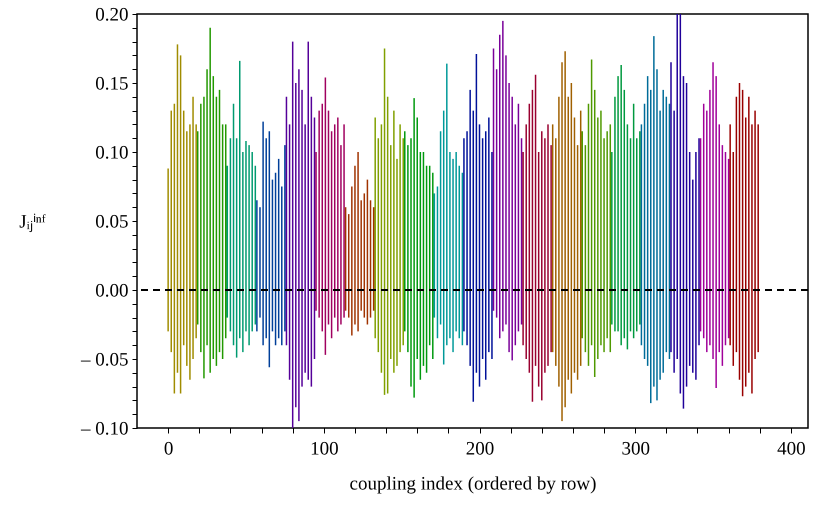 This screenshot has height=521, width=827. What do you see at coordinates (480, 449) in the screenshot?
I see `x-tick-label: 200` at bounding box center [480, 449].